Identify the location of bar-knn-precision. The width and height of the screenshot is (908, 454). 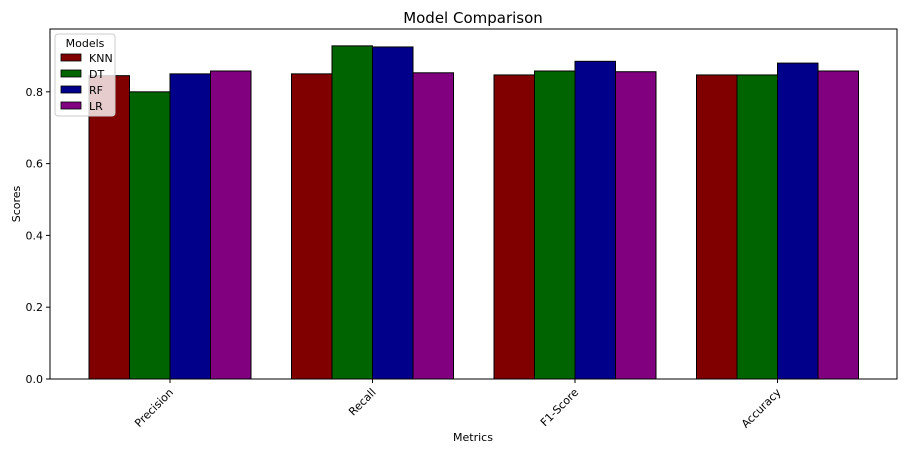
(109, 227).